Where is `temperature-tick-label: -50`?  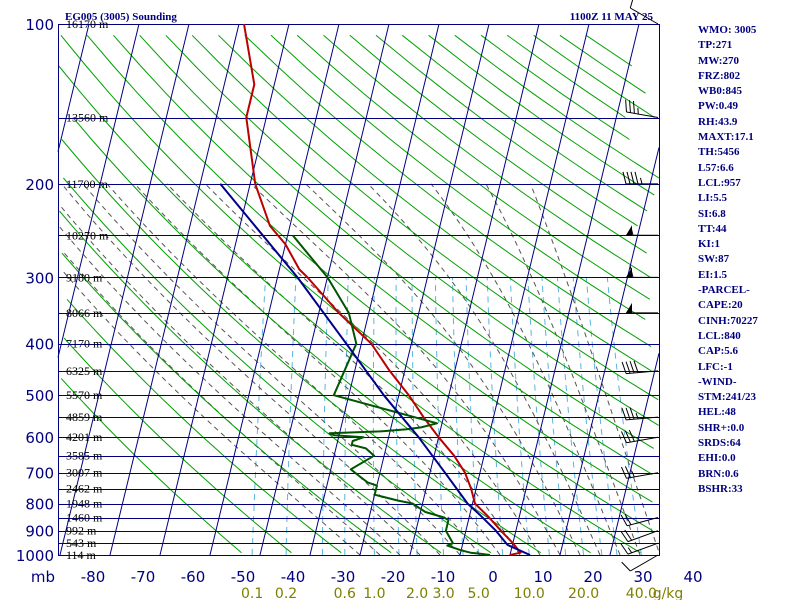 temperature-tick-label: -50 is located at coordinates (243, 577).